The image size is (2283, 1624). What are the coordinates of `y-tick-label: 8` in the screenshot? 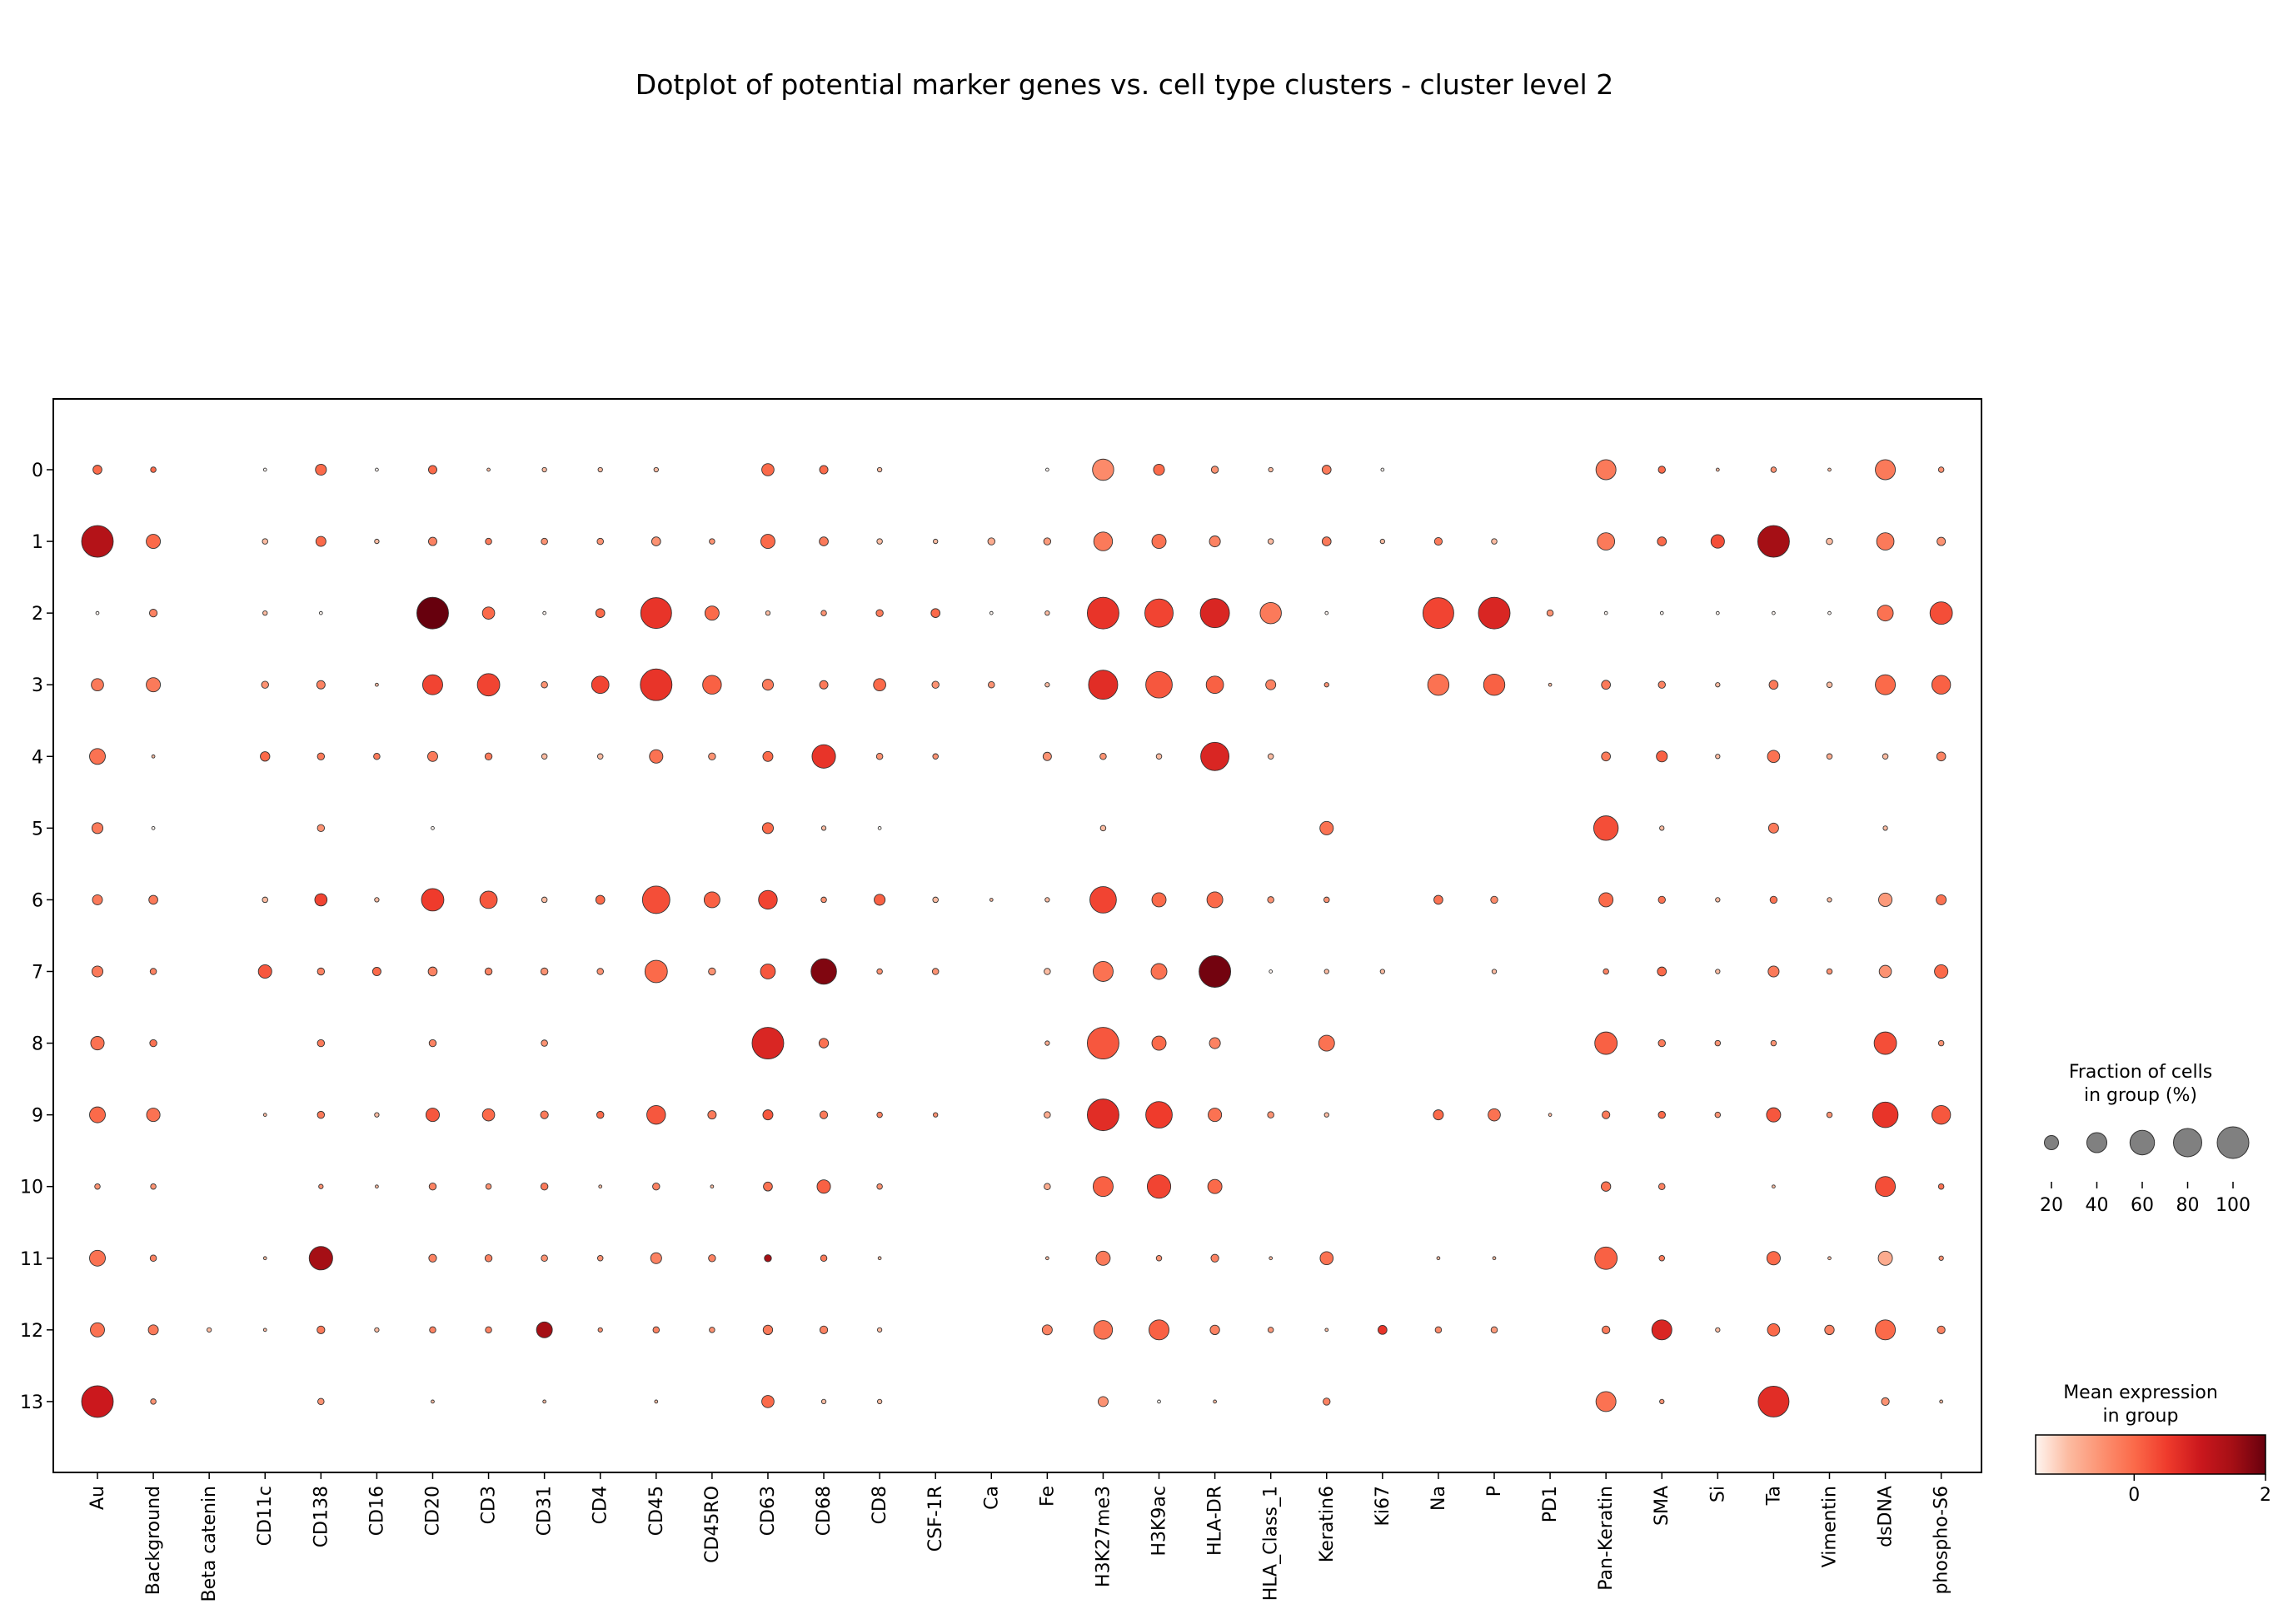 It's located at (37, 1044).